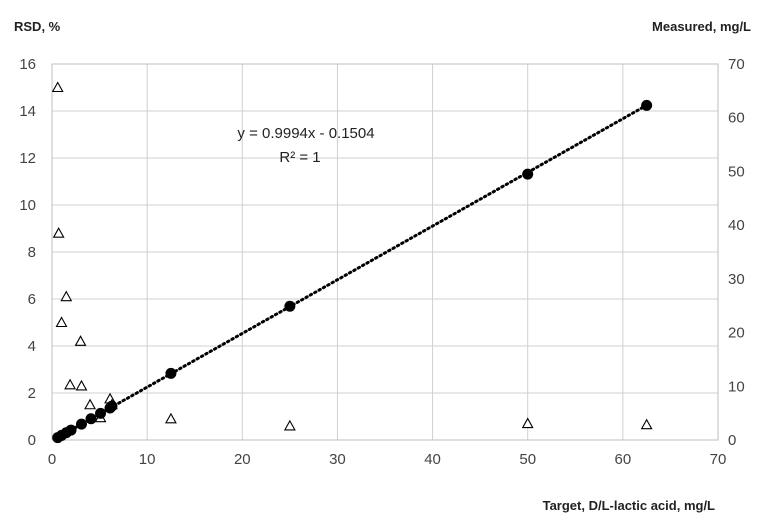  What do you see at coordinates (32, 393) in the screenshot?
I see `y-left-tick-label: 2` at bounding box center [32, 393].